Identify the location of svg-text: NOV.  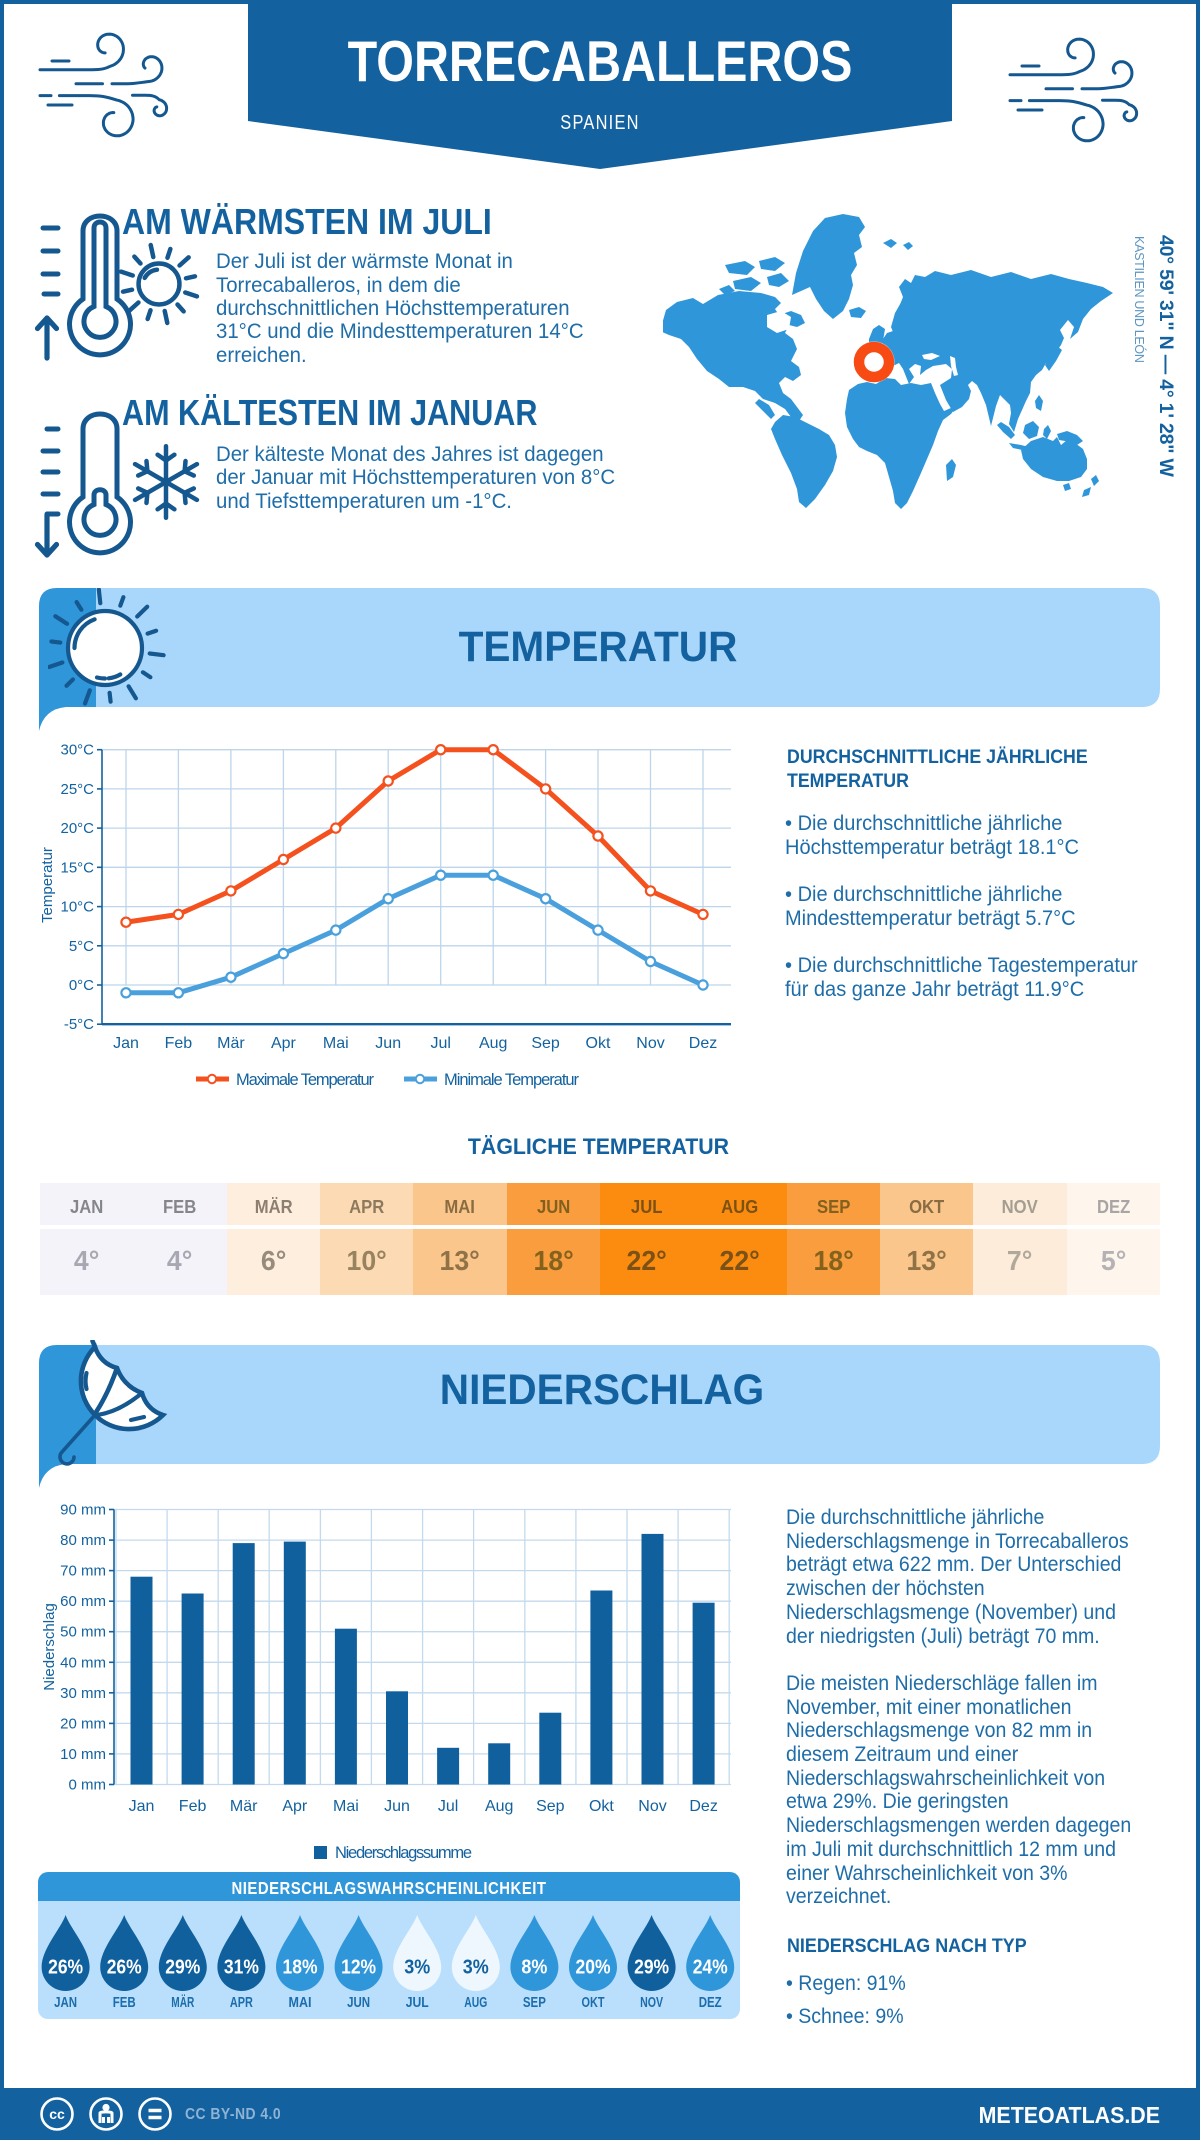
(651, 2003).